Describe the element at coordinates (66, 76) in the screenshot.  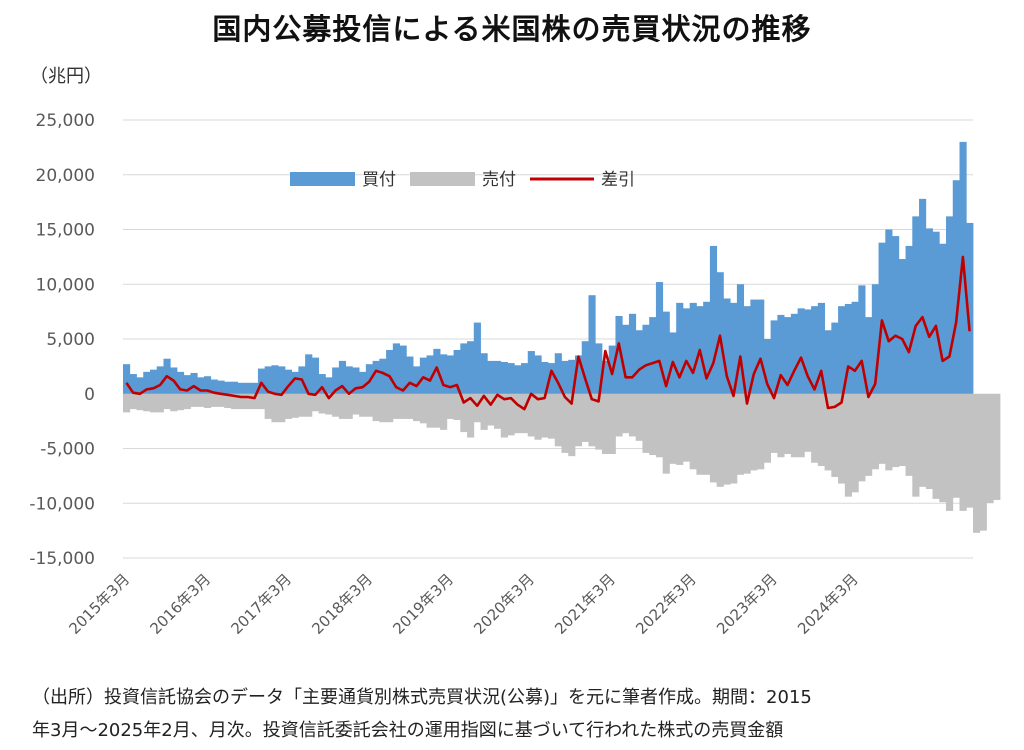
I see `y-unit-label: （兆円）` at that location.